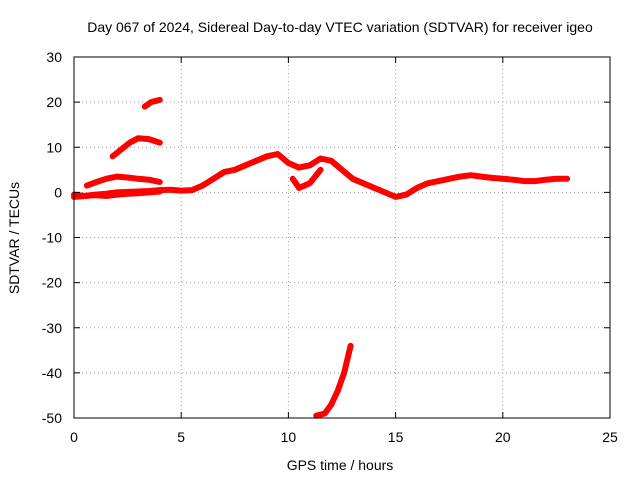 The width and height of the screenshot is (640, 480). I want to click on series-segment-high-line, so click(152, 103).